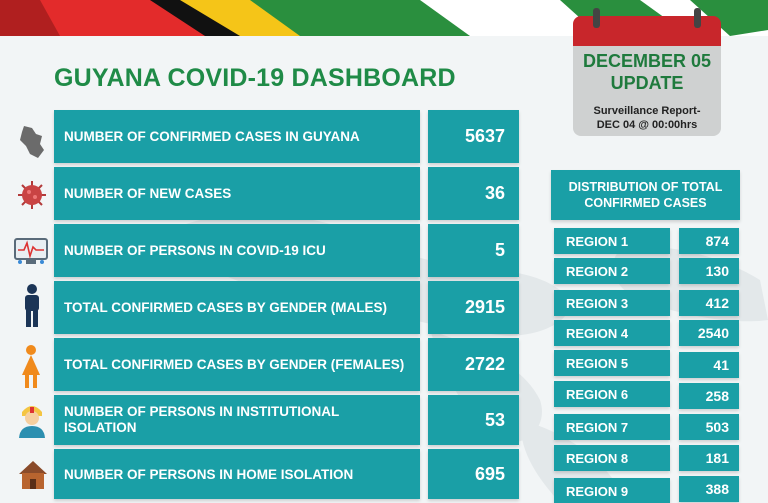  Describe the element at coordinates (612, 303) in the screenshot. I see `region-label: REGION 3` at that location.